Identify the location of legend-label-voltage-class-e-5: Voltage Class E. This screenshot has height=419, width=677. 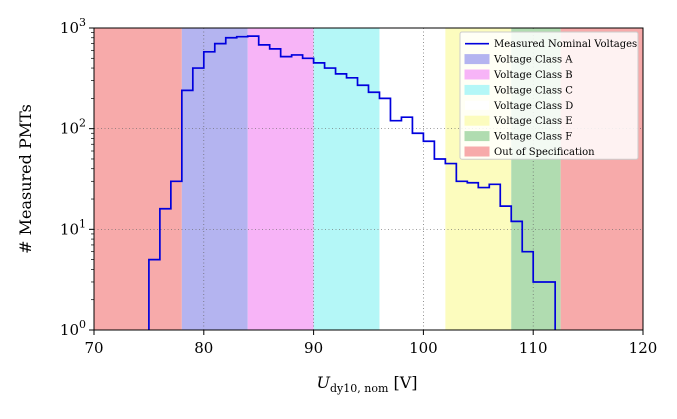
(533, 121).